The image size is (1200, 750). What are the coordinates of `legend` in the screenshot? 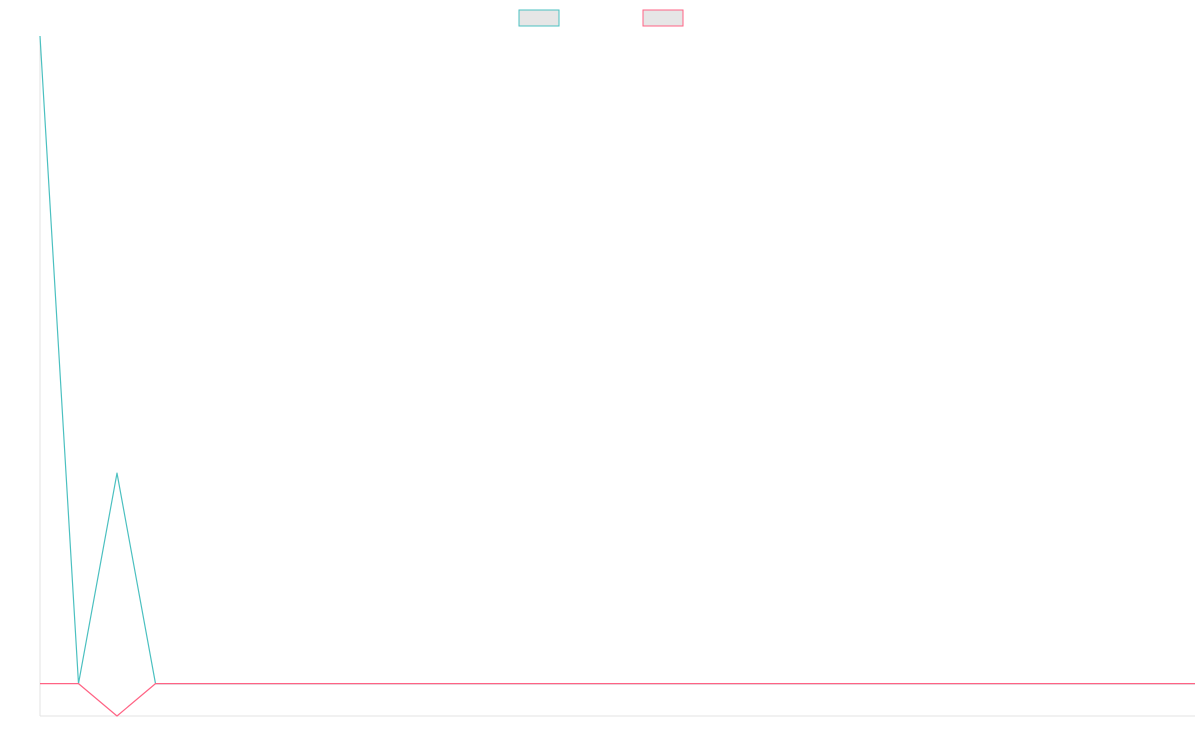 It's located at (601, 18).